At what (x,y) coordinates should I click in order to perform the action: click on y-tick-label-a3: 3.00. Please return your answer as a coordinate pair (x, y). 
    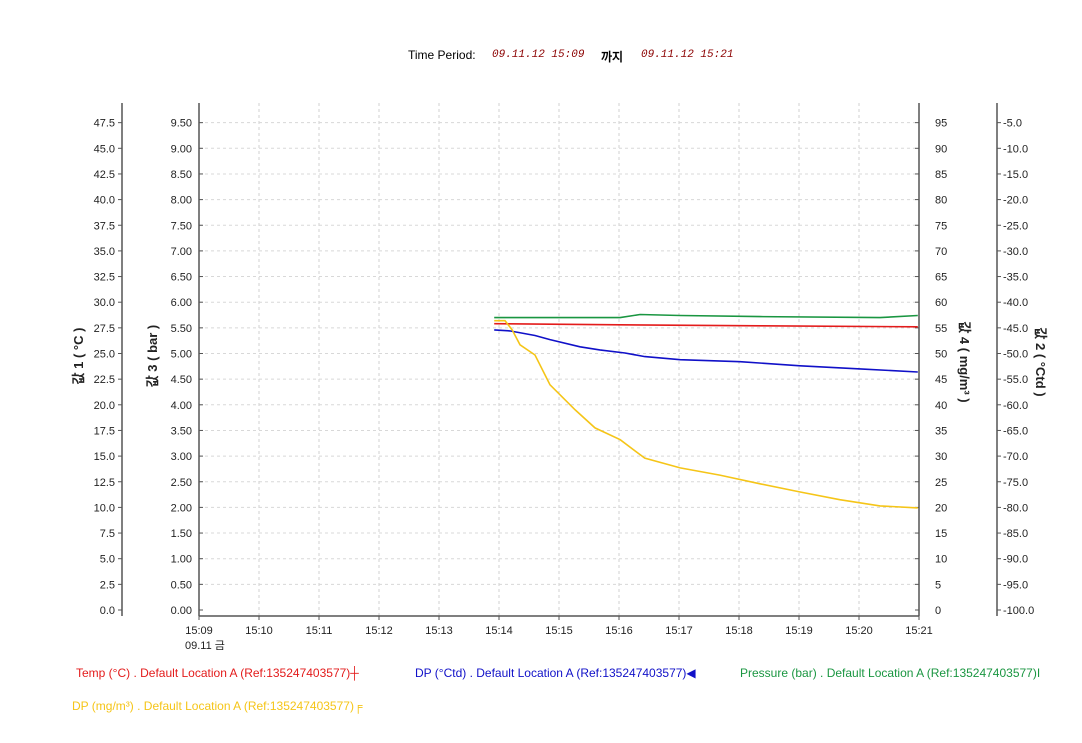
    Looking at the image, I should click on (181, 457).